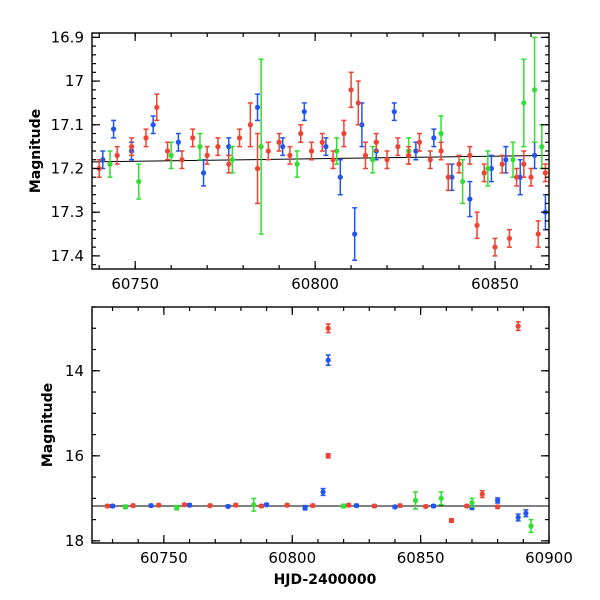  I want to click on bottom-y-tick-label: 16, so click(74, 456).